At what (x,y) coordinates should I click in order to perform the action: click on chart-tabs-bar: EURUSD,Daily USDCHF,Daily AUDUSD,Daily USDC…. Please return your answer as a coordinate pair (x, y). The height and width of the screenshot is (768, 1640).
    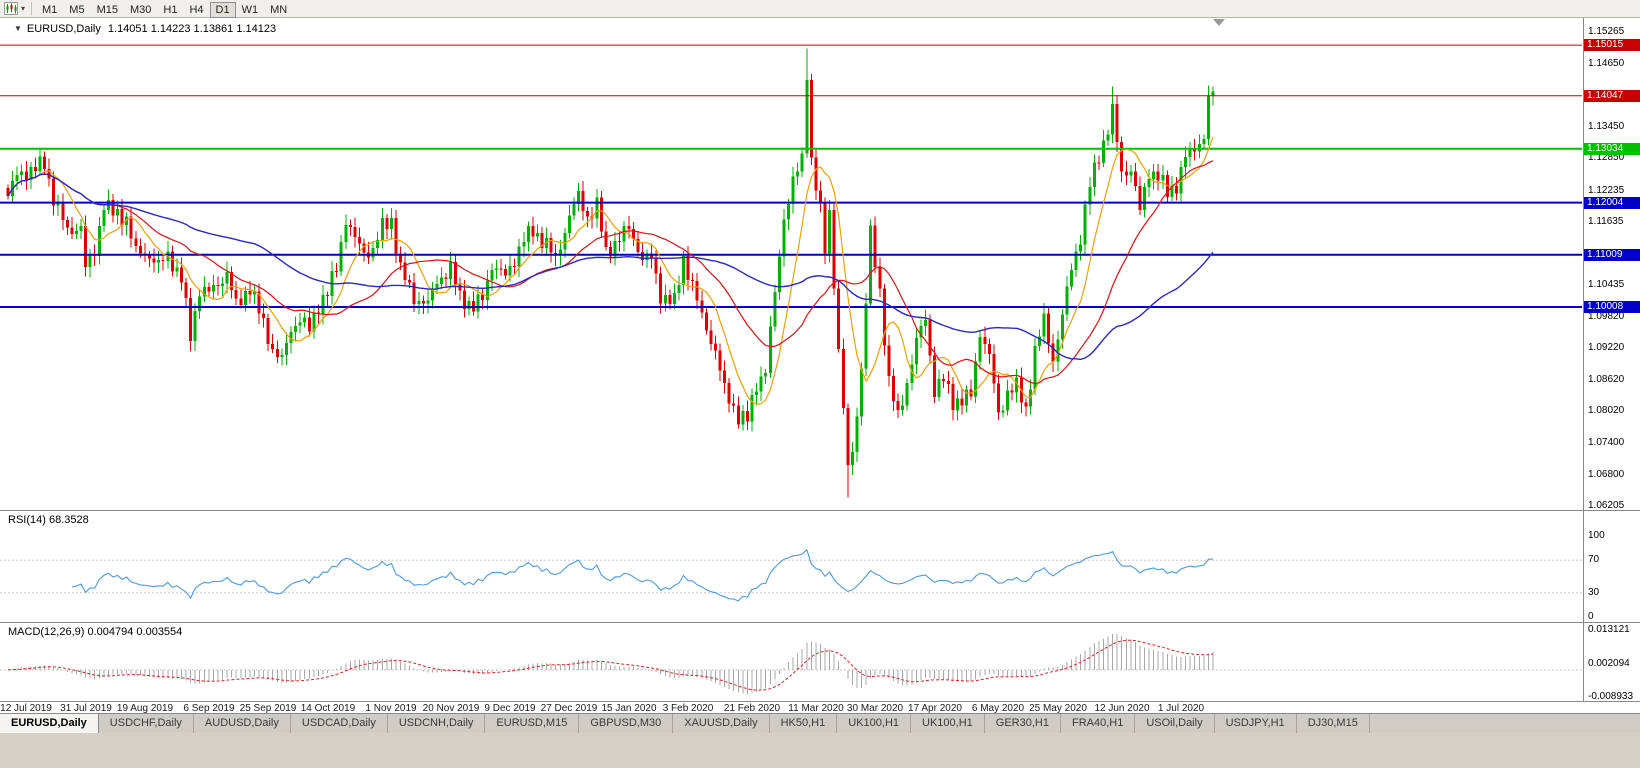
    Looking at the image, I should click on (820, 723).